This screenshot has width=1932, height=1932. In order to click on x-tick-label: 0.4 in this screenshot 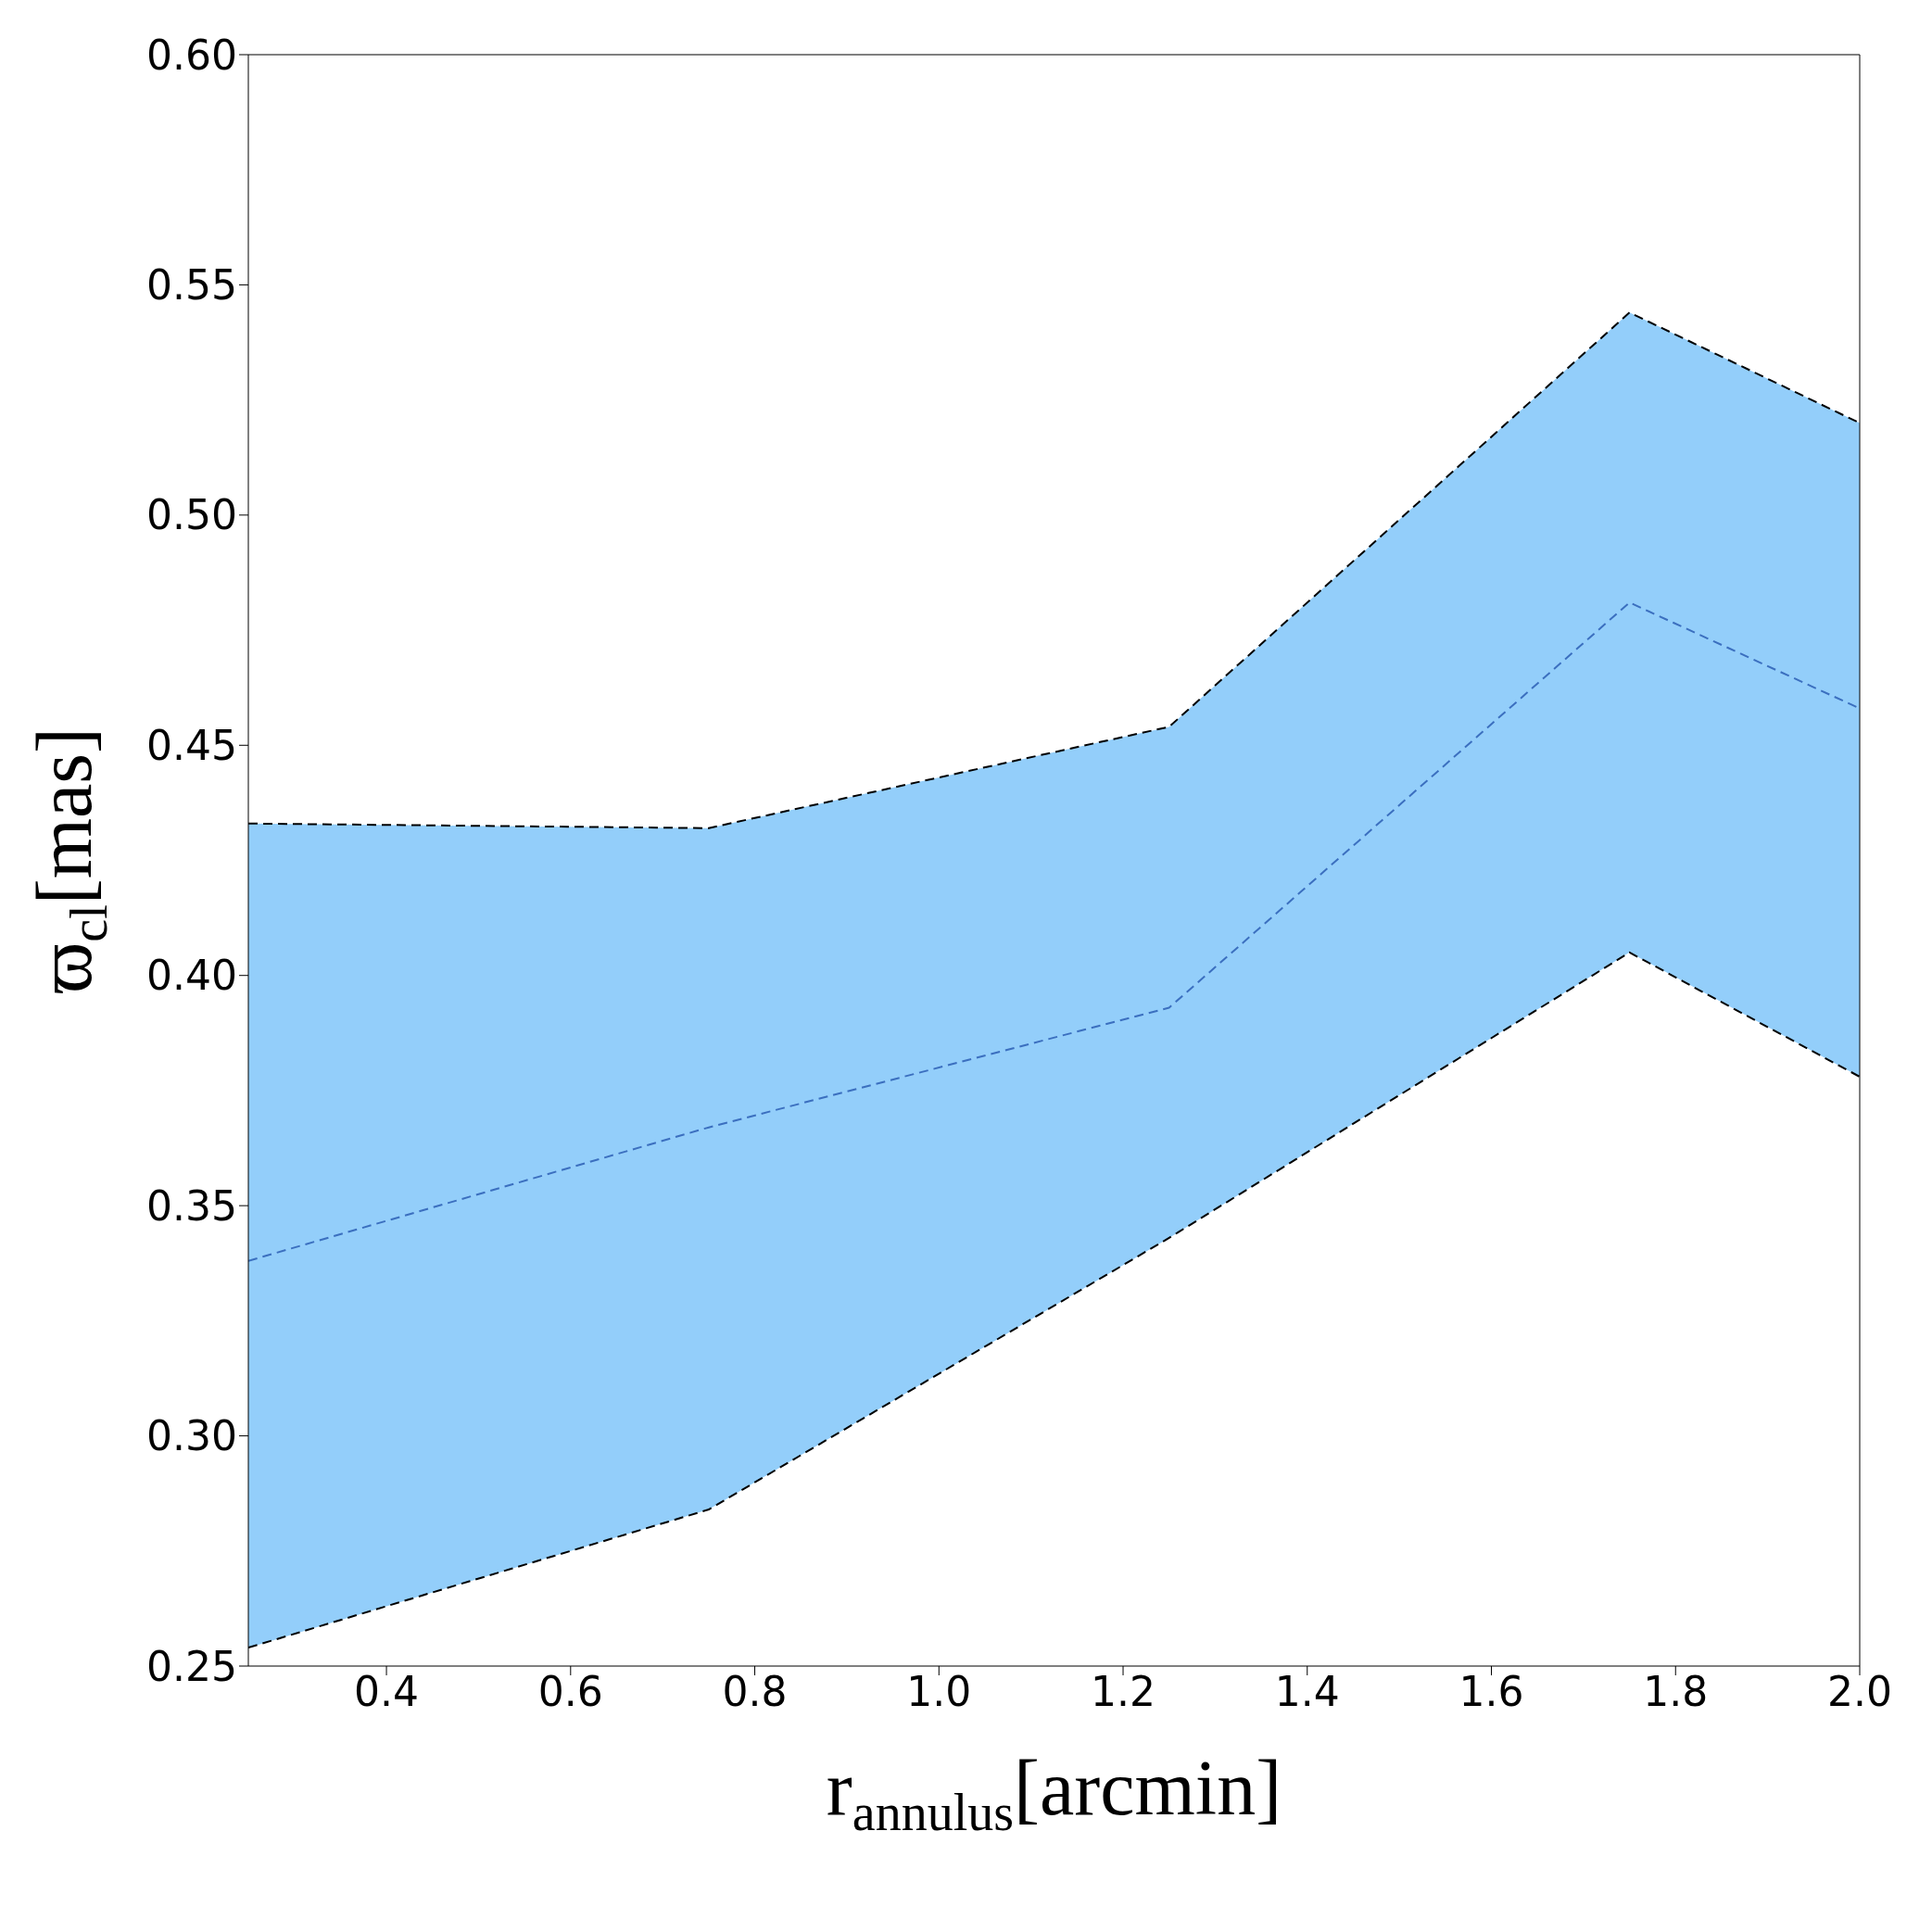, I will do `click(387, 1692)`.